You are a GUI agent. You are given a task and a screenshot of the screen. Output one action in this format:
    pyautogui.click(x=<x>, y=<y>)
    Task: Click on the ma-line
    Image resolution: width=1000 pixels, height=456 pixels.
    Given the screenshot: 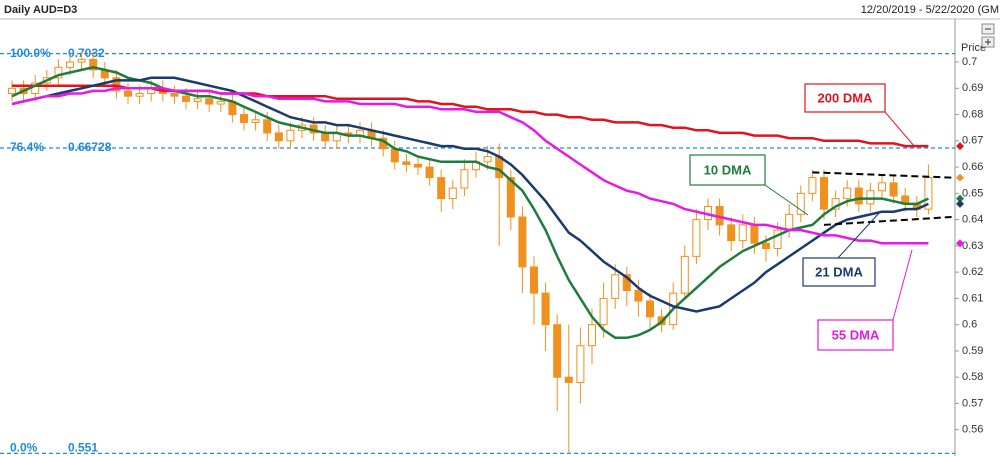 What is the action you would take?
    pyautogui.click(x=470, y=116)
    